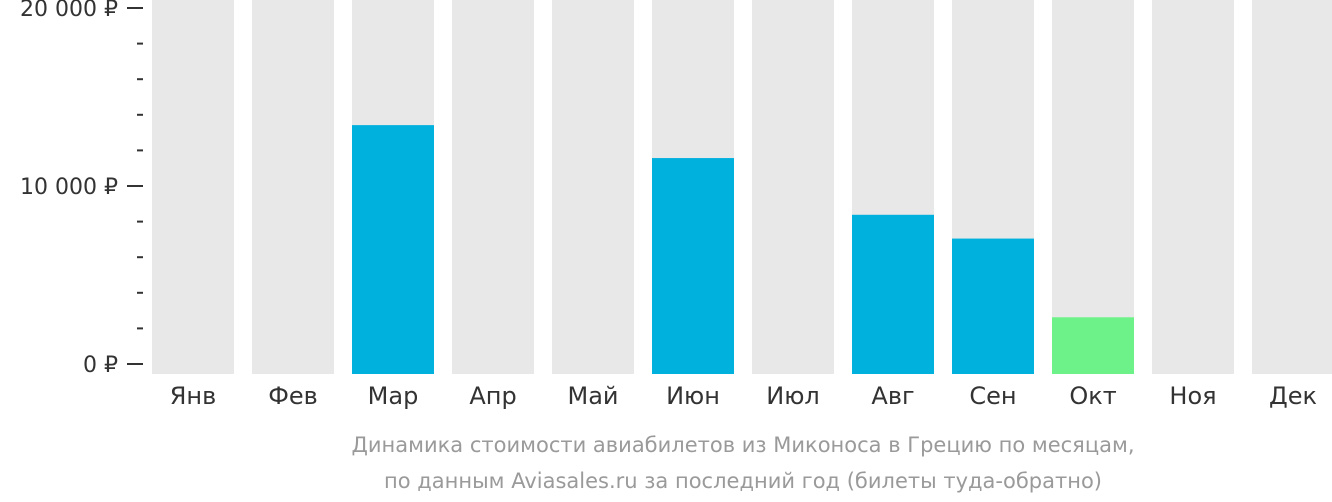 This screenshot has width=1332, height=502. Describe the element at coordinates (293, 396) in the screenshot. I see `x-tick-label-2: Фев` at that location.